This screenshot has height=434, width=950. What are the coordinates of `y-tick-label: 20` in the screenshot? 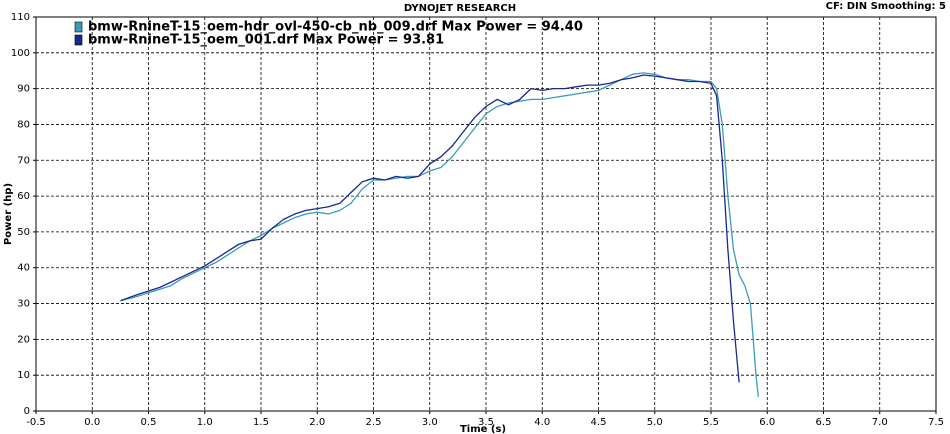 It's located at (23, 339).